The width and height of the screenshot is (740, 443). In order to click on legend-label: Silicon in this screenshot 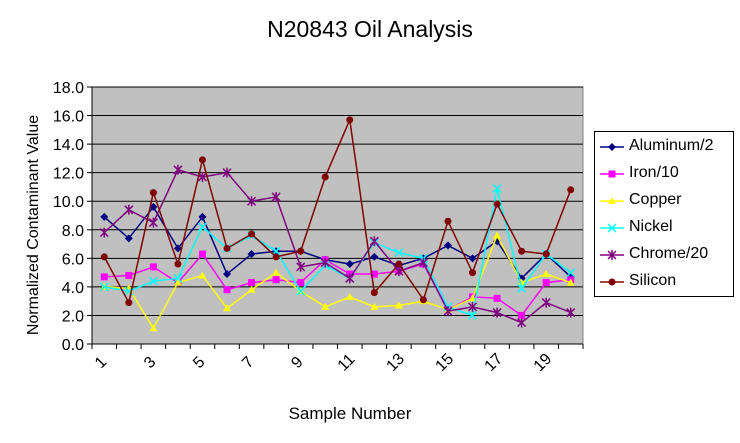, I will do `click(653, 280)`.